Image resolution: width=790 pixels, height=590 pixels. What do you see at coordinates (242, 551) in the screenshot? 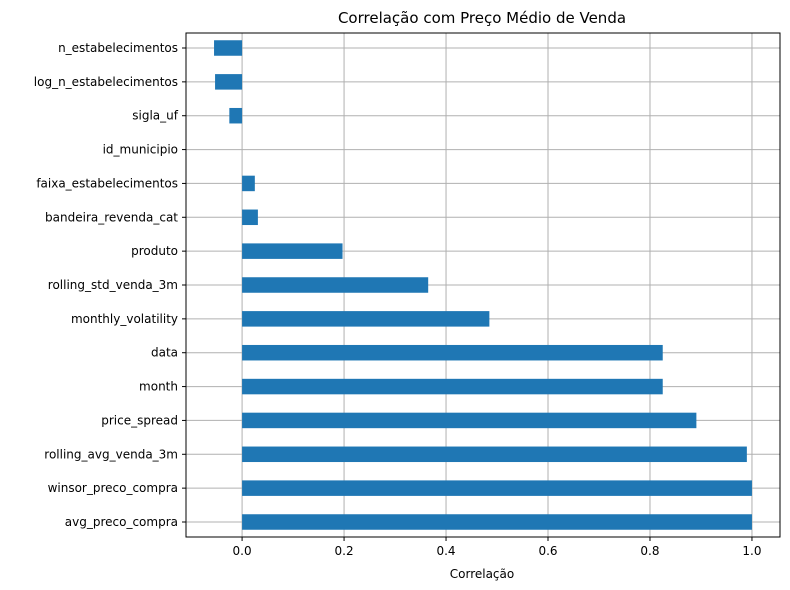
I see `x-tick-label-0: 0.0` at bounding box center [242, 551].